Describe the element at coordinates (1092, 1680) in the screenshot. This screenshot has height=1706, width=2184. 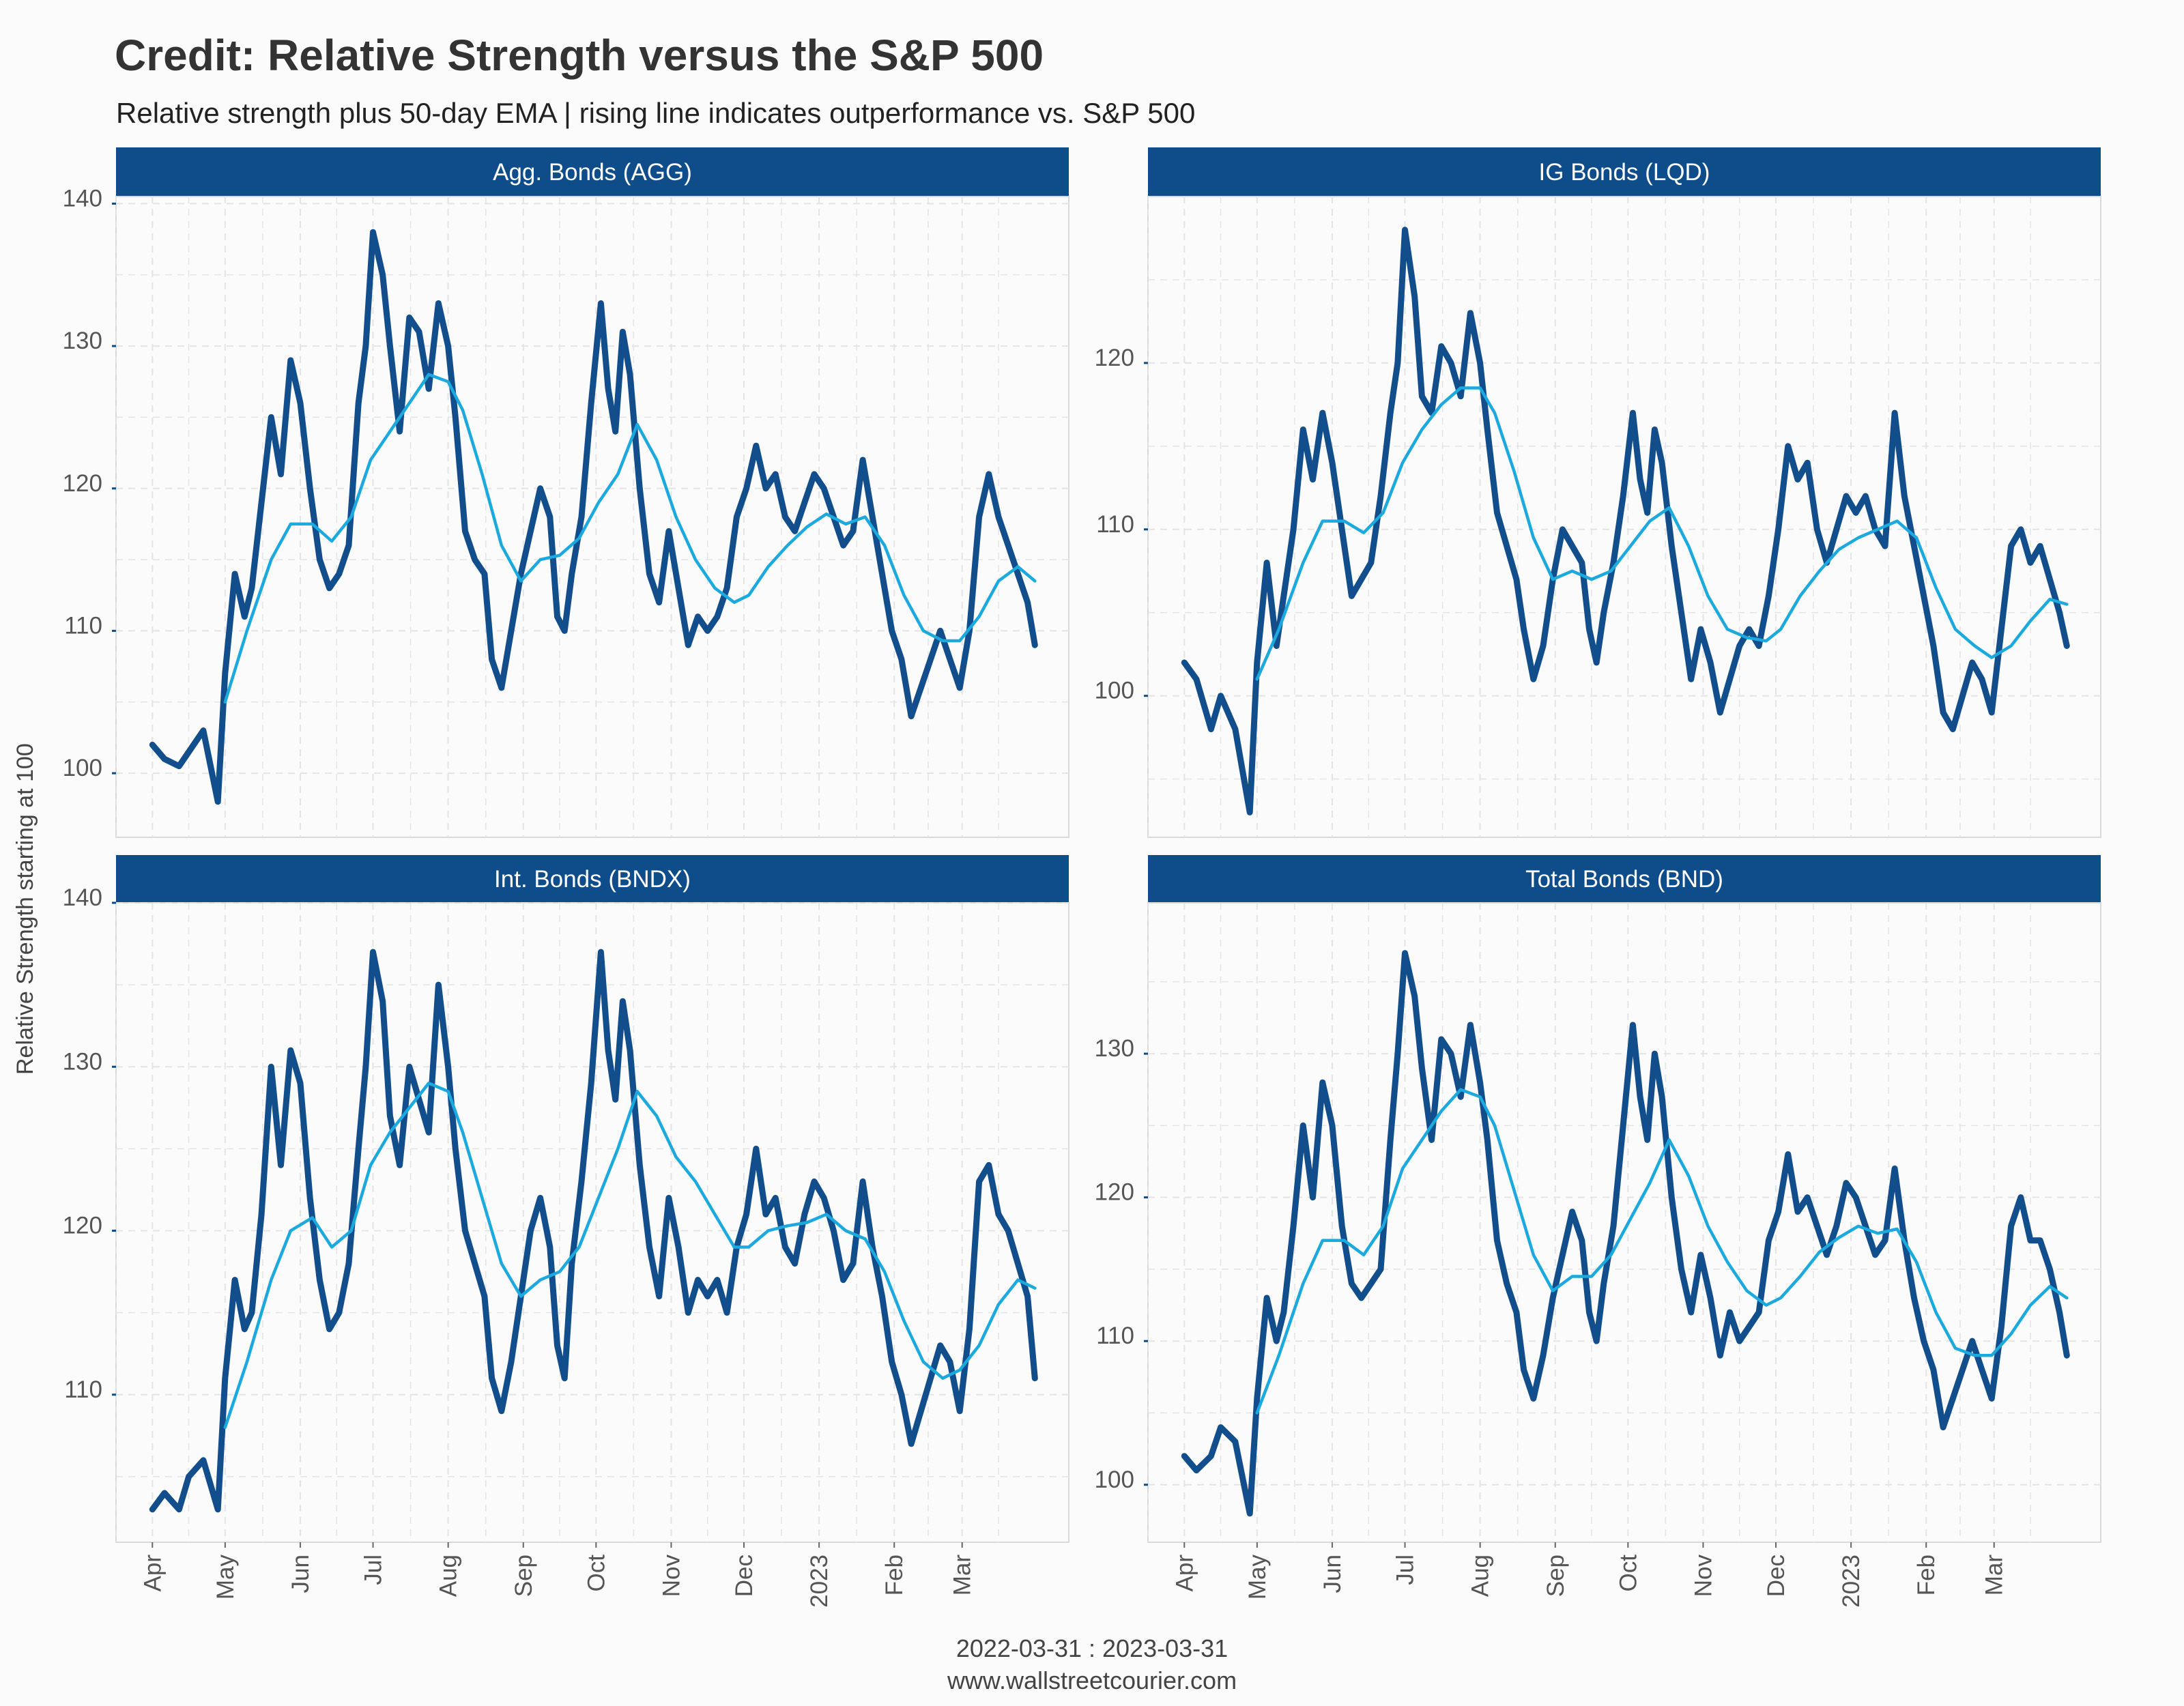
I see `footer-website: www.wallstreetcourier.com` at that location.